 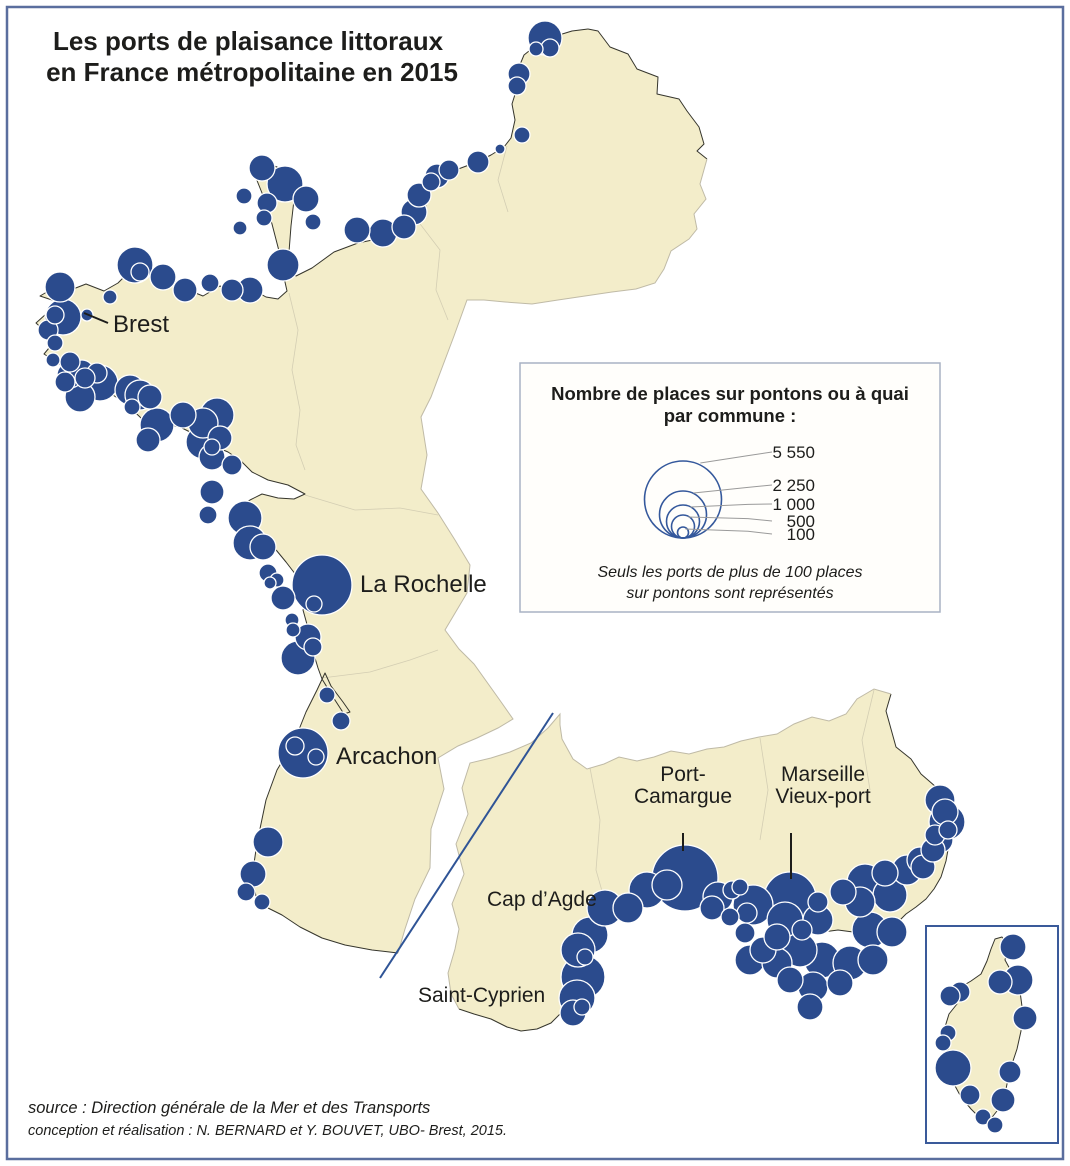 I want to click on legend-size-label: 500, so click(x=801, y=521).